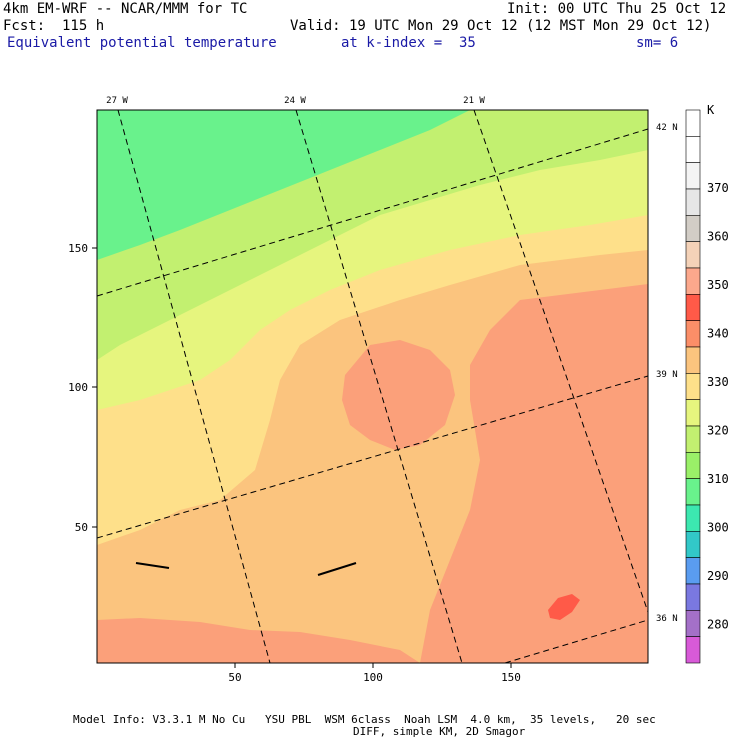  I want to click on colorbar-label: 340, so click(718, 334).